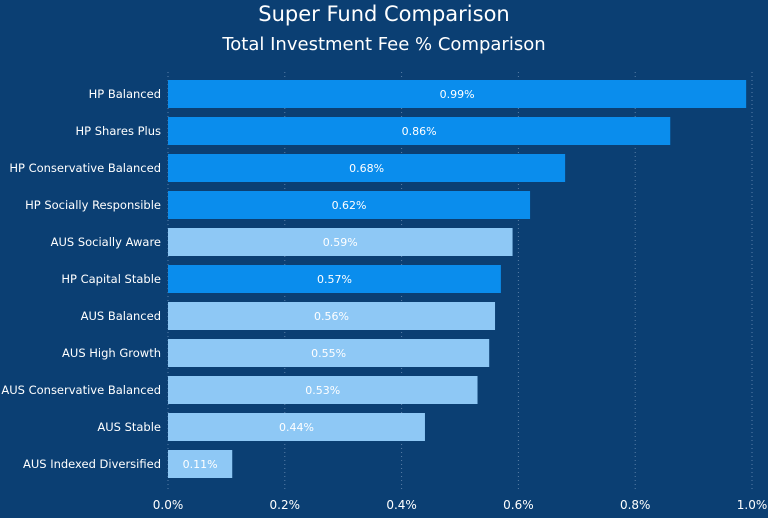  I want to click on data-label: 0.68%, so click(366, 168).